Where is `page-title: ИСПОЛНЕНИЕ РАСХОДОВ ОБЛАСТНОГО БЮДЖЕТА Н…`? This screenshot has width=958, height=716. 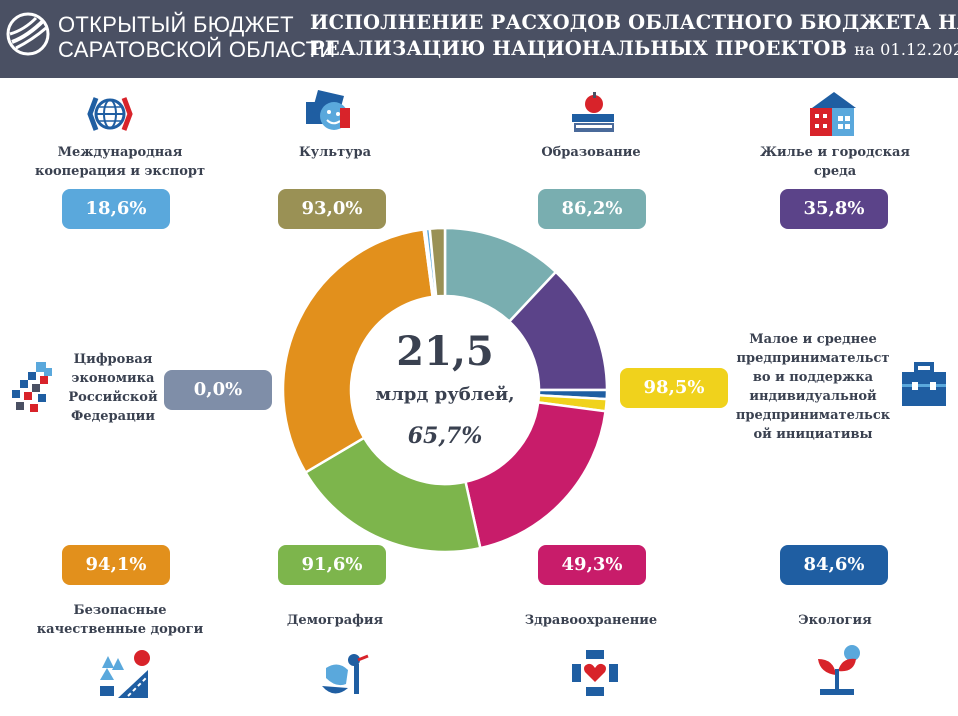
page-title: ИСПОЛНЕНИЕ РАСХОДОВ ОБЛАСТНОГО БЮДЖЕТА Н… is located at coordinates (634, 36).